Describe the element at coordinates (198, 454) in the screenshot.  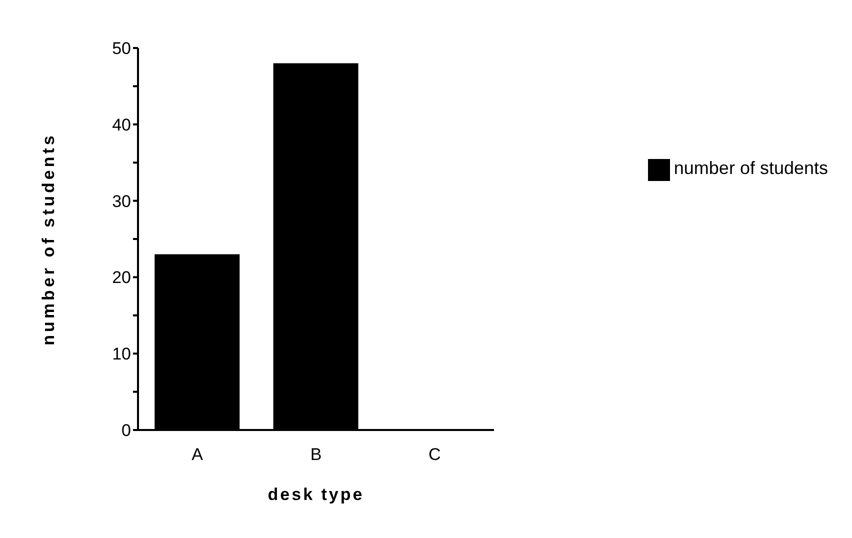
I see `x-tick-label: A` at that location.